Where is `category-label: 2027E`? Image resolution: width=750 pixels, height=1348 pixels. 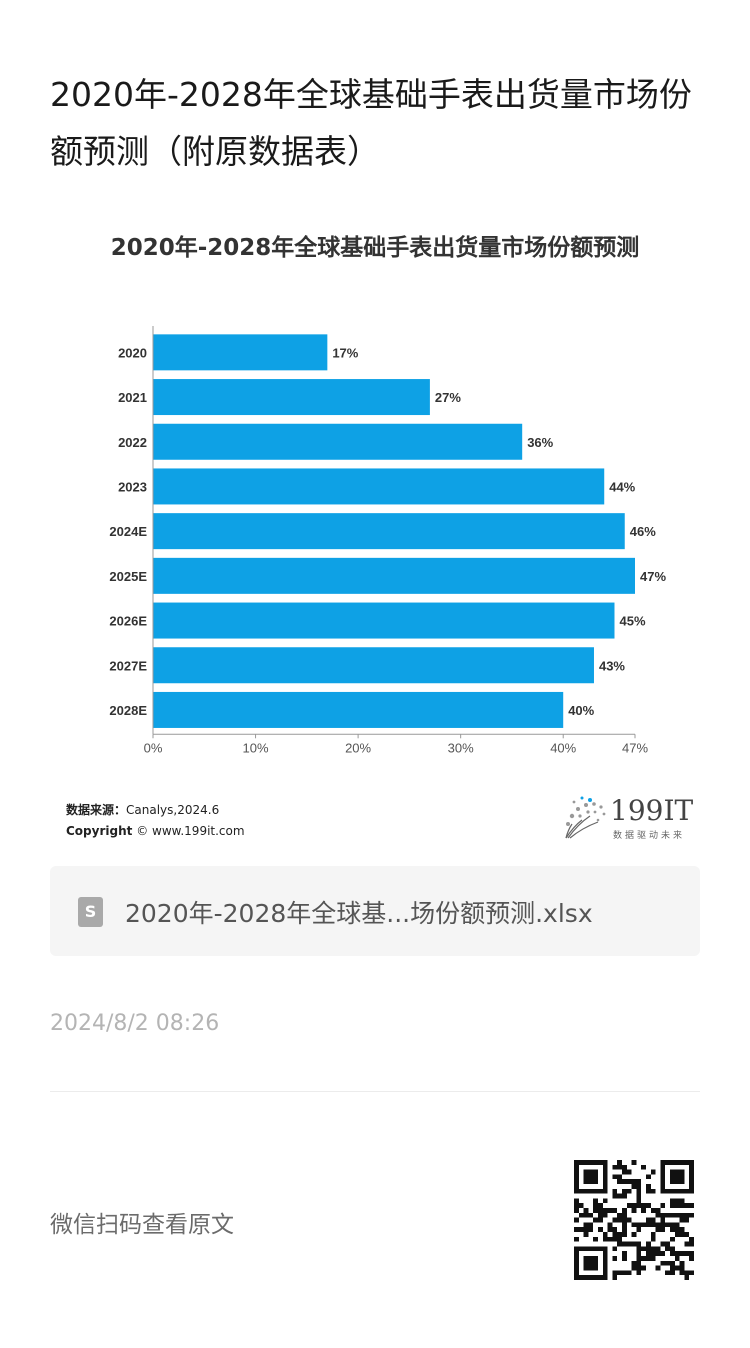 category-label: 2027E is located at coordinates (128, 665).